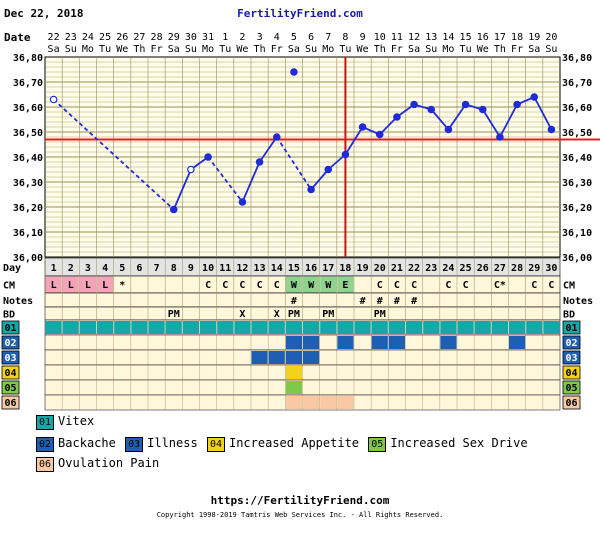 This screenshot has height=537, width=600. What do you see at coordinates (534, 268) in the screenshot?
I see `day-number: 29` at bounding box center [534, 268].